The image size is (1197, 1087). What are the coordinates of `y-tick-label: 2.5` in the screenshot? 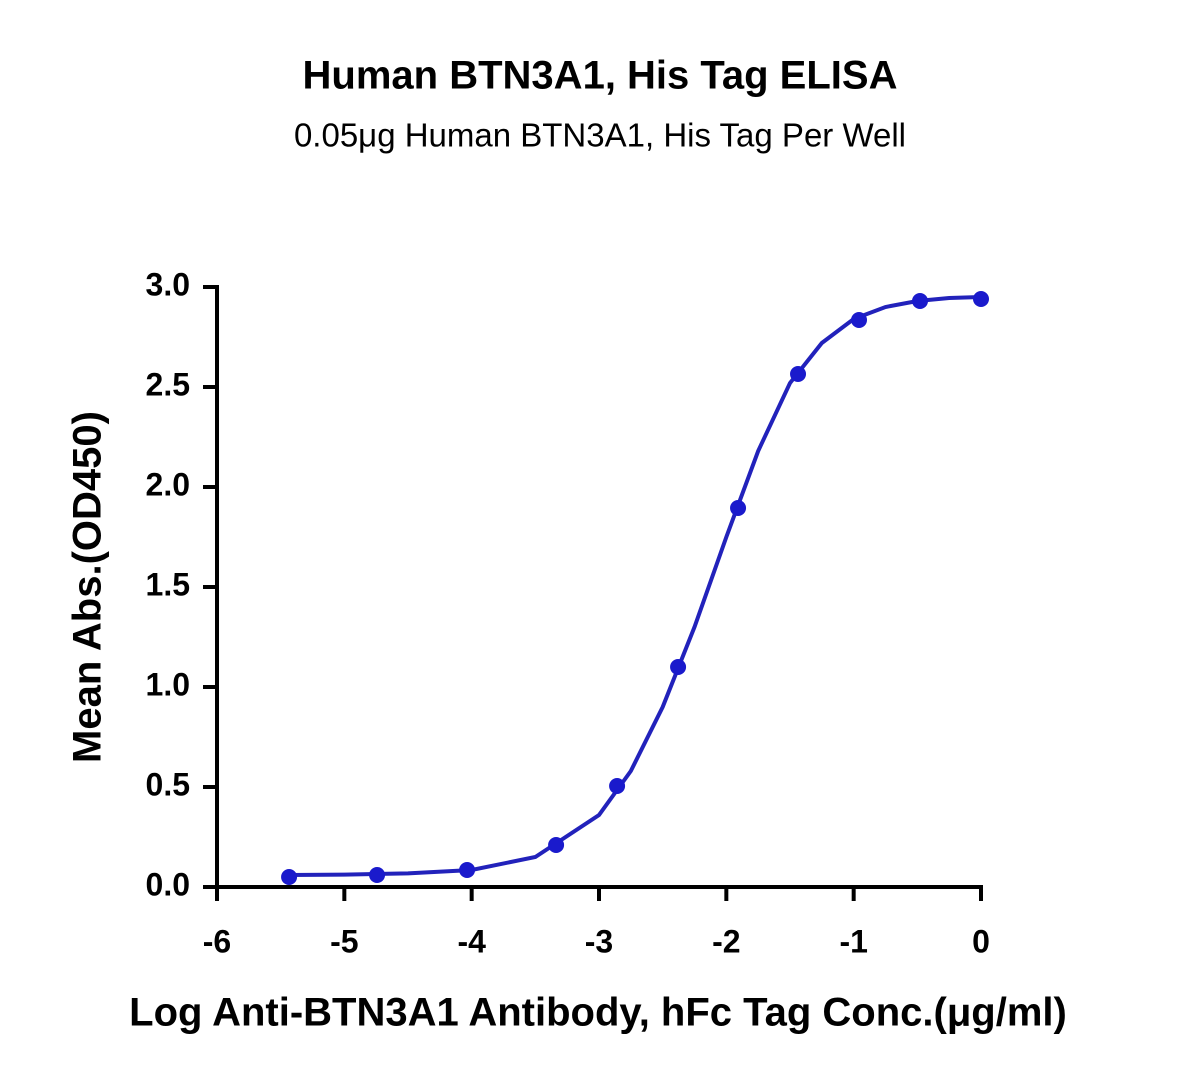 It's located at (168, 384).